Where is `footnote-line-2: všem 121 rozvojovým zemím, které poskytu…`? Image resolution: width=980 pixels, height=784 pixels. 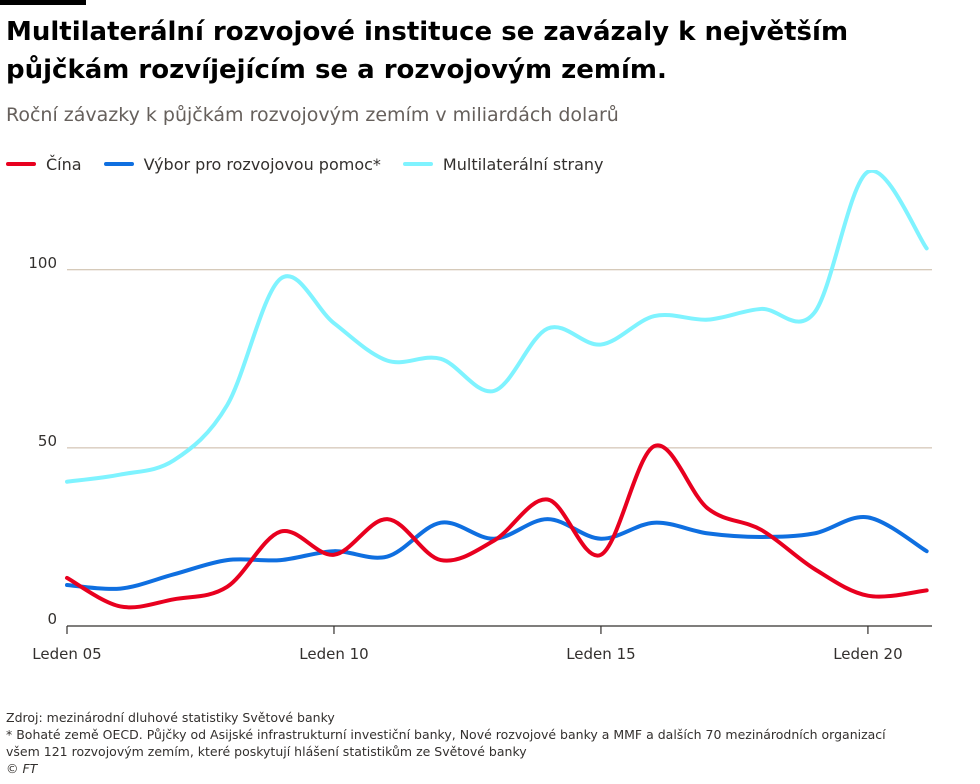 footnote-line-2: všem 121 rozvojovým zemím, které poskytu… is located at coordinates (266, 751).